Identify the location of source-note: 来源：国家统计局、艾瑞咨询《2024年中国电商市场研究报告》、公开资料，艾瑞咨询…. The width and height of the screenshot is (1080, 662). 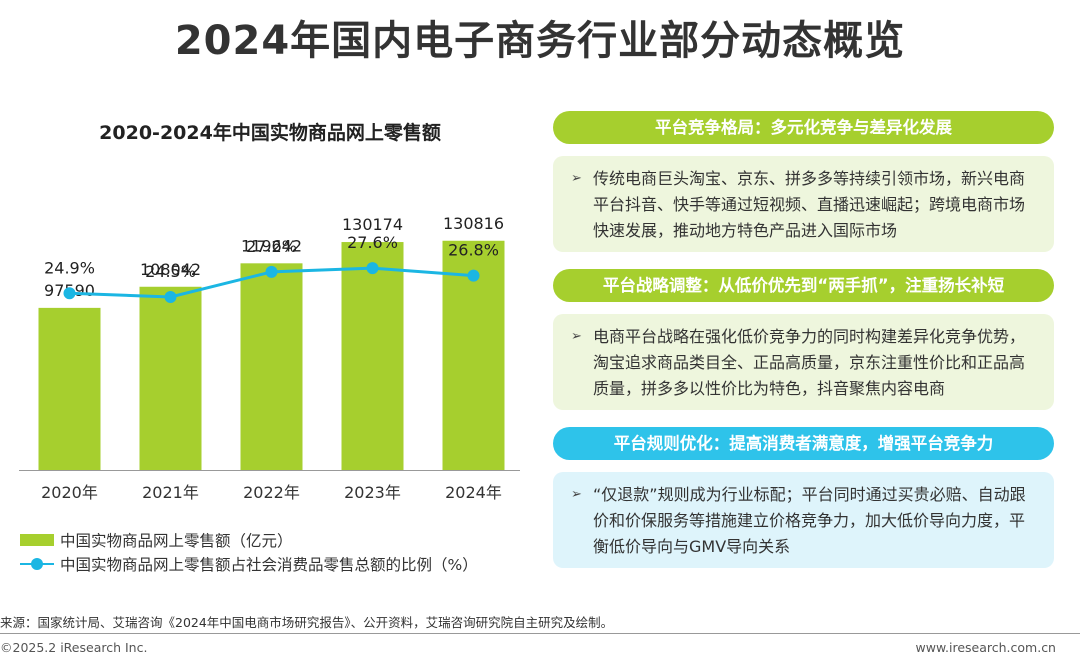
(307, 622).